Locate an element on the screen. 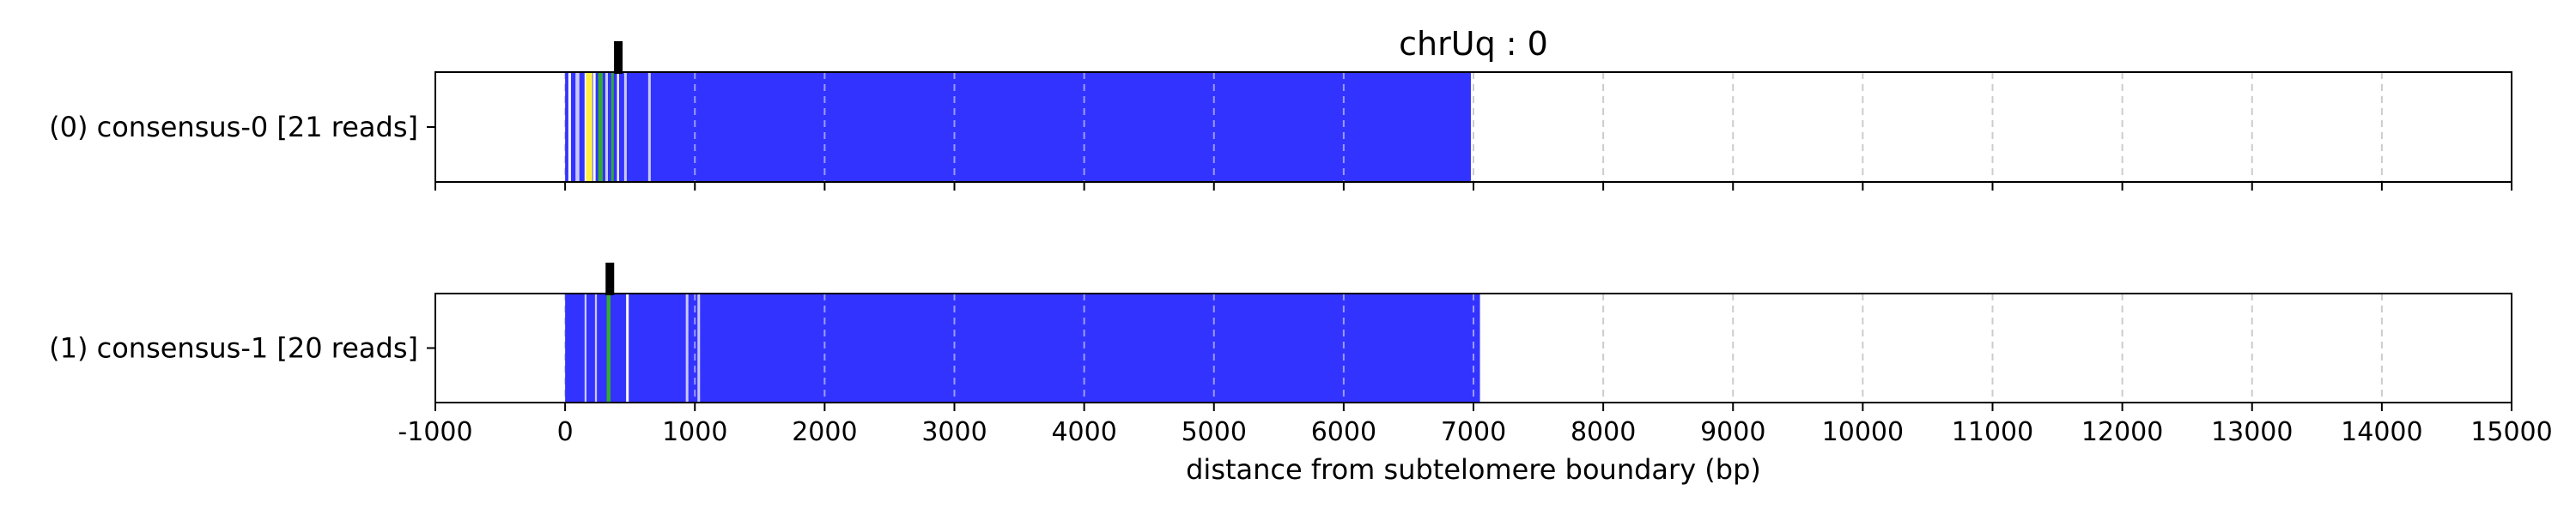 The height and width of the screenshot is (515, 2576). x-axis-label: distance from subtelomere boundary (bp) is located at coordinates (1473, 469).